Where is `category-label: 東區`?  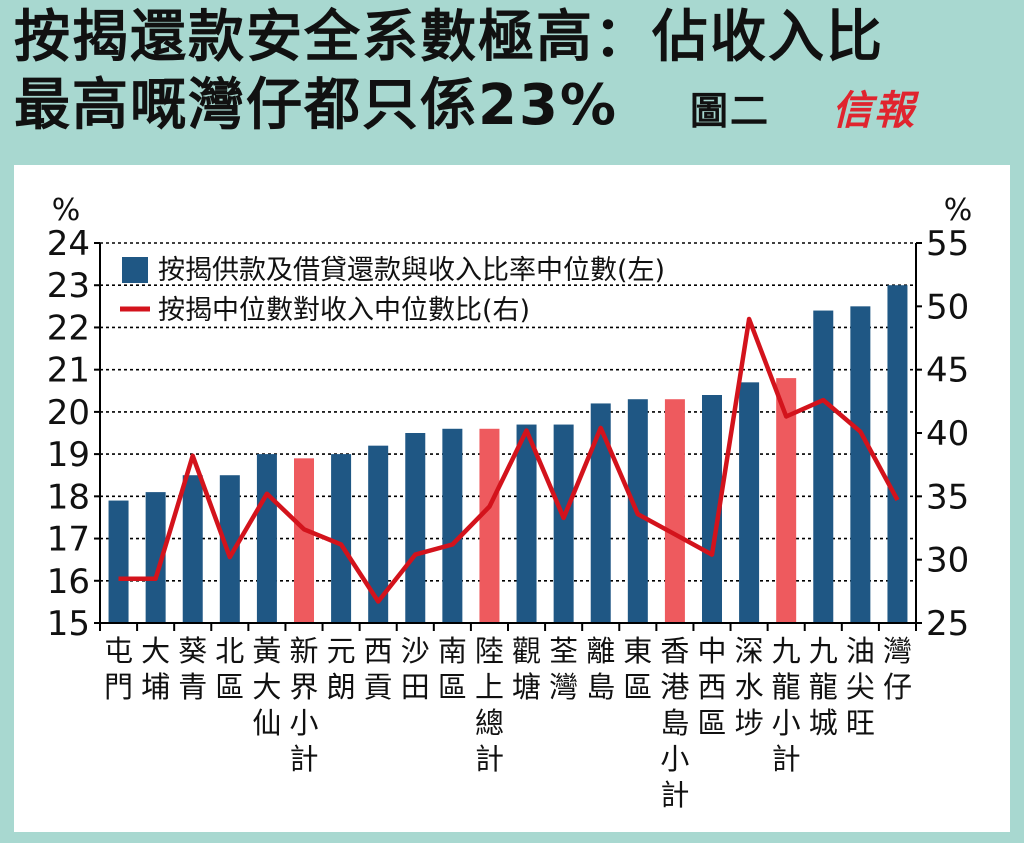
category-label: 東區 is located at coordinates (637, 669).